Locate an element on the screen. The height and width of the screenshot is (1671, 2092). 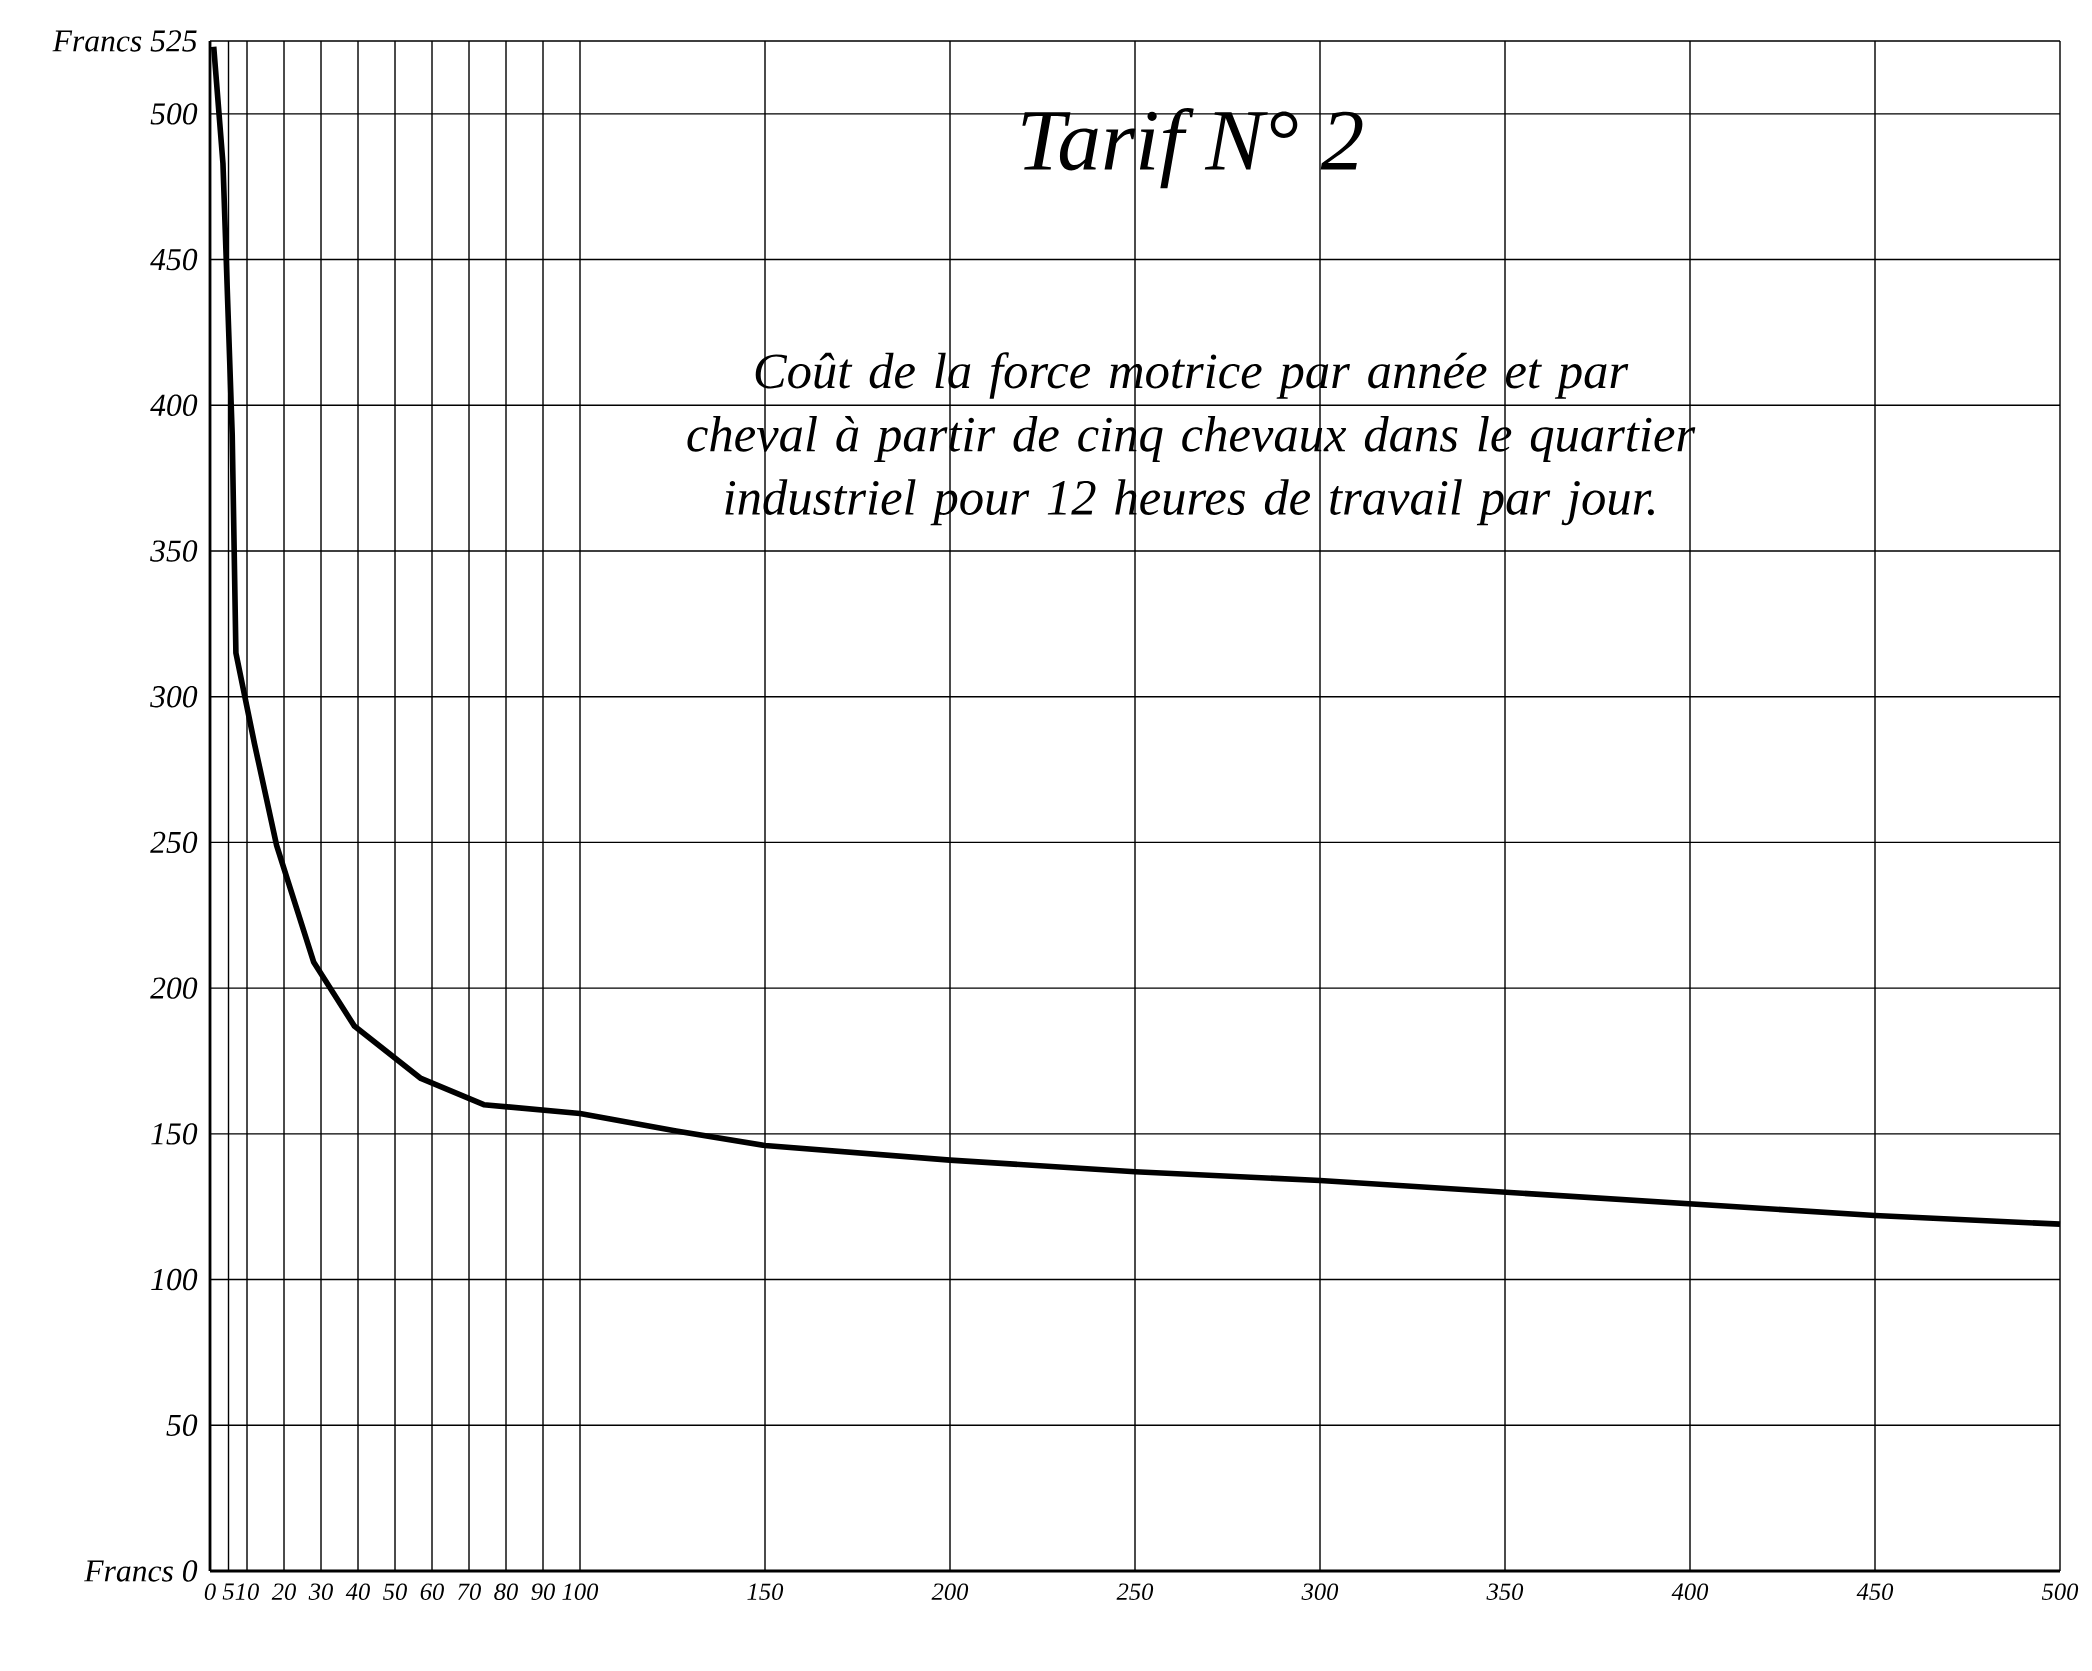
x-tick-label: 30 is located at coordinates (320, 1591).